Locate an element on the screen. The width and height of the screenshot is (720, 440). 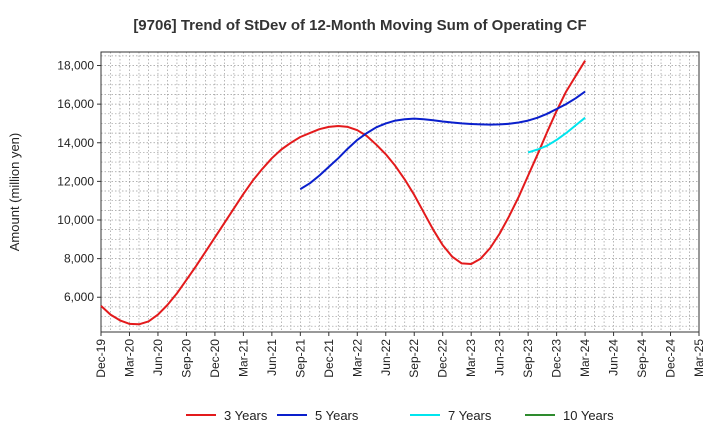
legend-label: 5 Years is located at coordinates (337, 415).